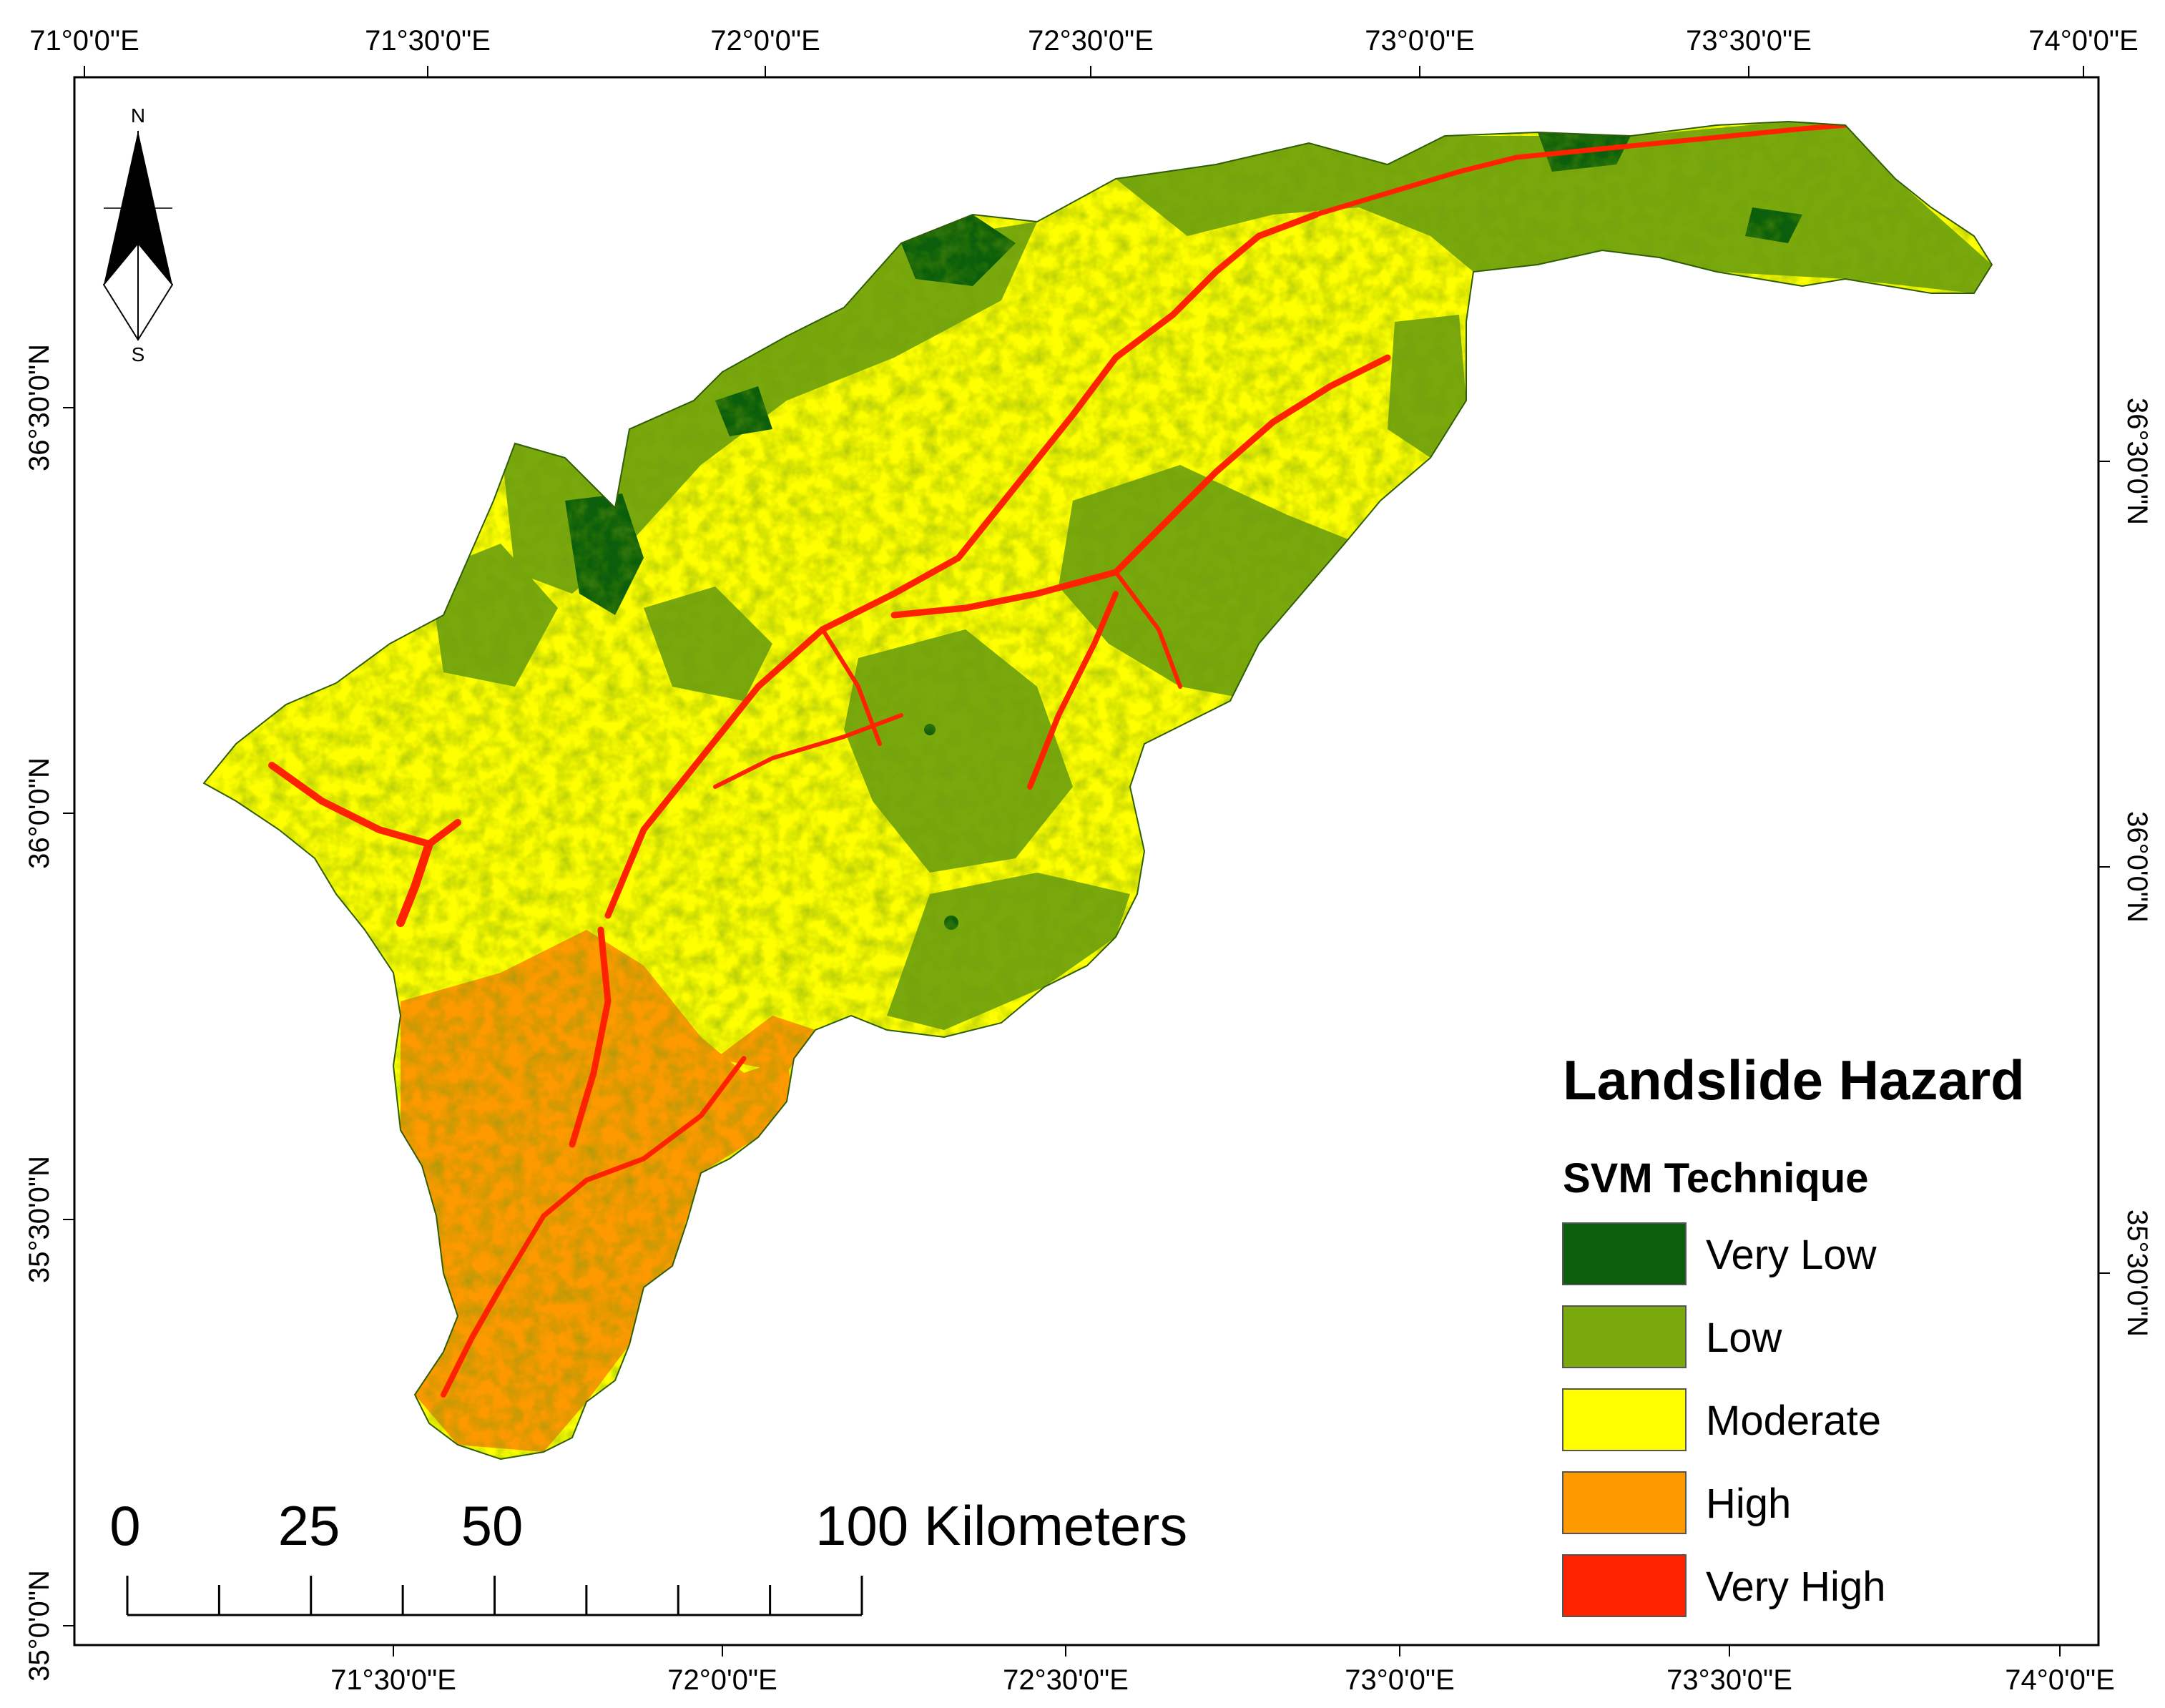 This screenshot has width=2165, height=1708. Describe the element at coordinates (492, 1525) in the screenshot. I see `scale-label: 50` at that location.